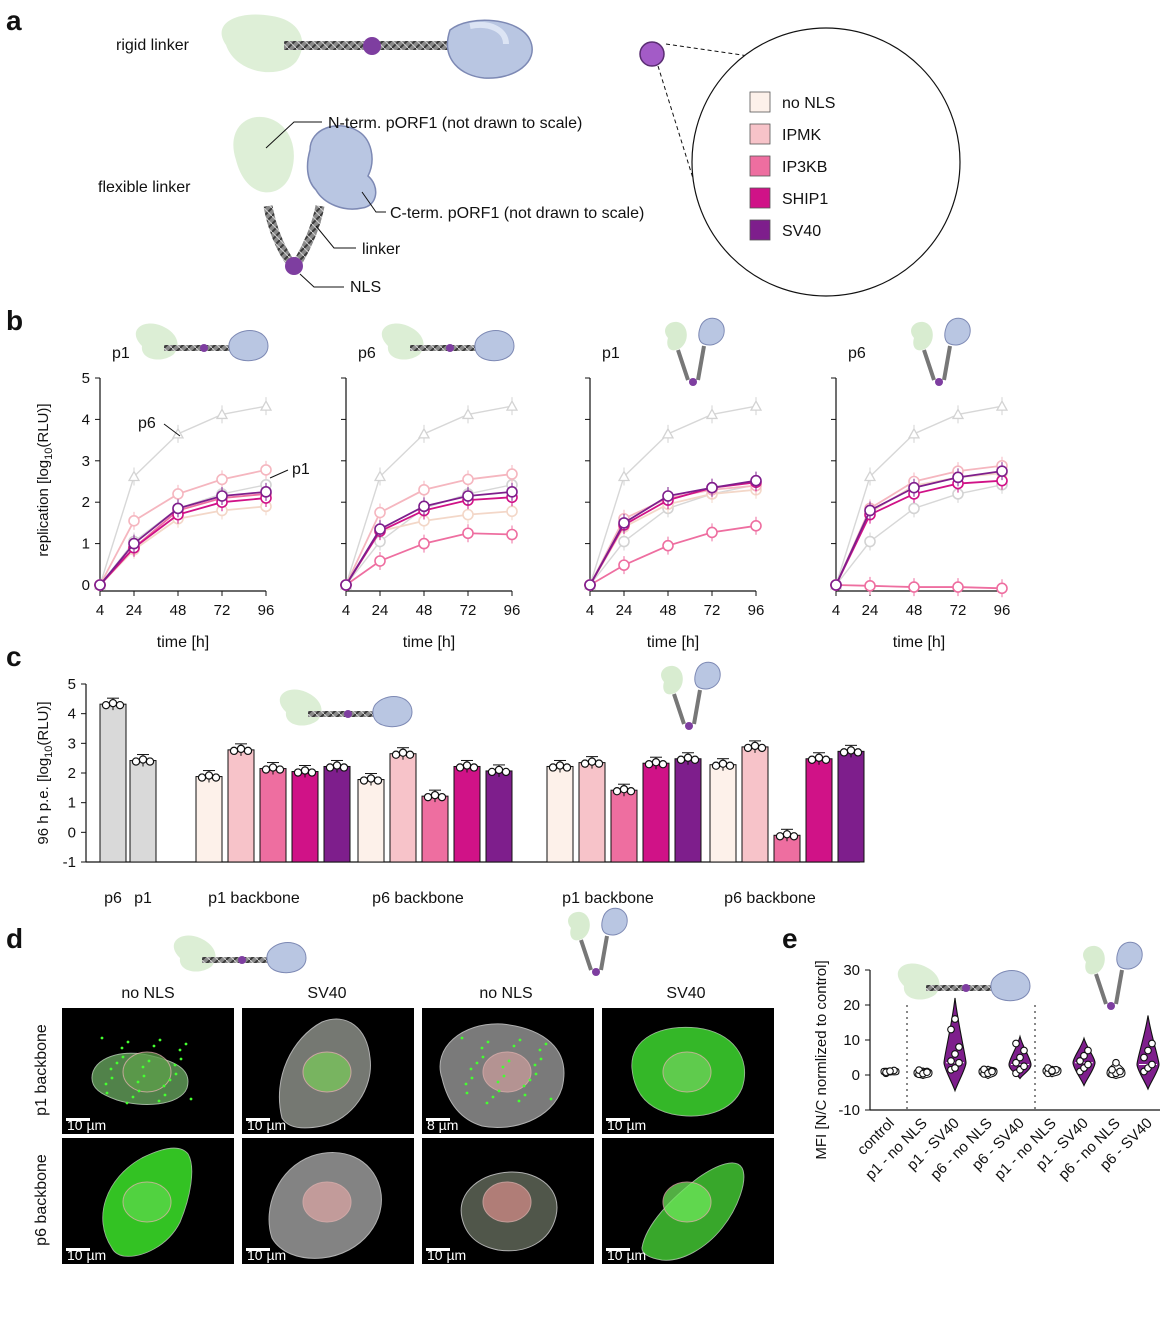 This screenshot has width=1170, height=1320. What do you see at coordinates (69, 862) in the screenshot?
I see `y-tick-label: -1` at bounding box center [69, 862].